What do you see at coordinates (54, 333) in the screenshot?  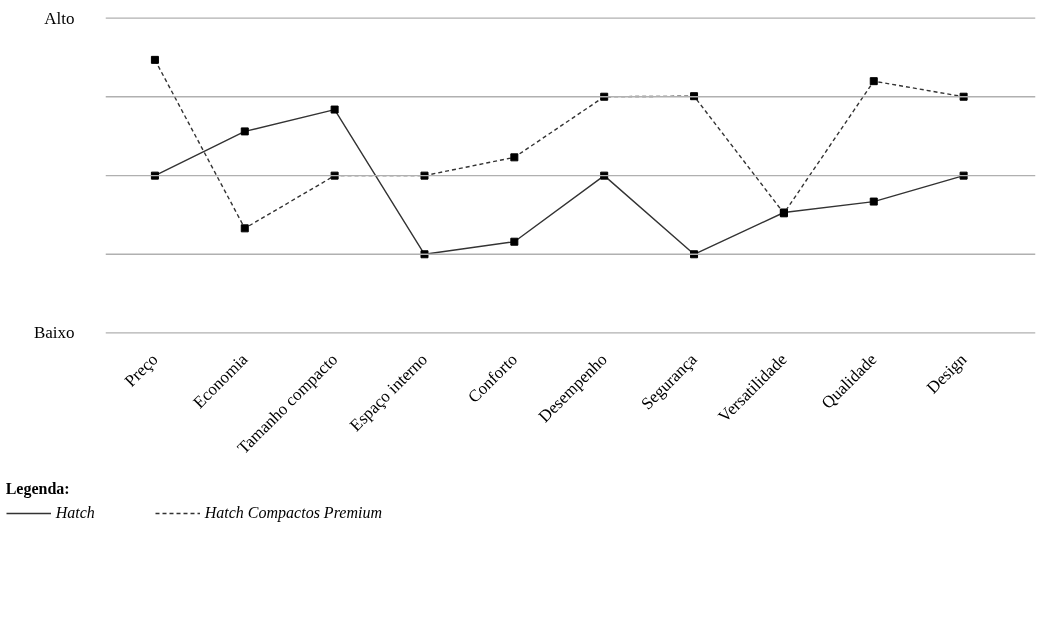 I see `ref-line-label: Baixo` at bounding box center [54, 333].